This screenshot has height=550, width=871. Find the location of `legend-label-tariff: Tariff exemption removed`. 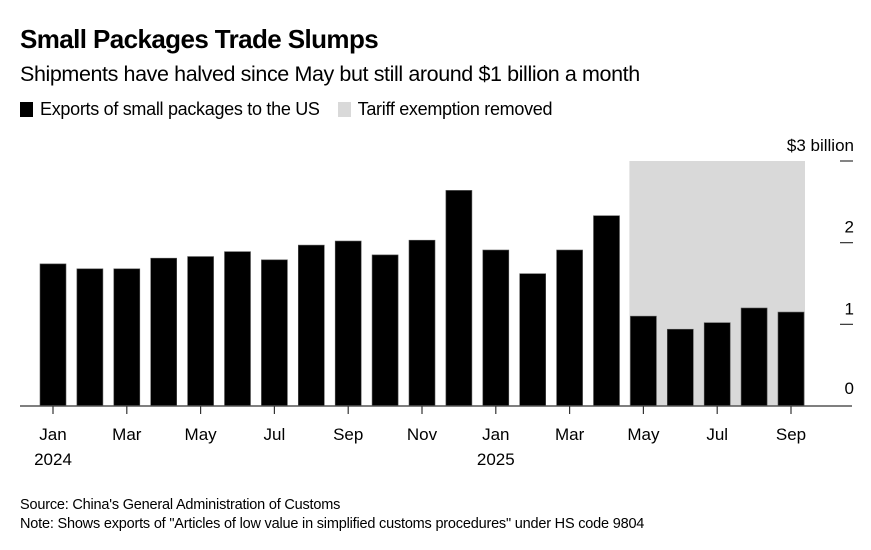

legend-label-tariff: Tariff exemption removed is located at coordinates (455, 109).